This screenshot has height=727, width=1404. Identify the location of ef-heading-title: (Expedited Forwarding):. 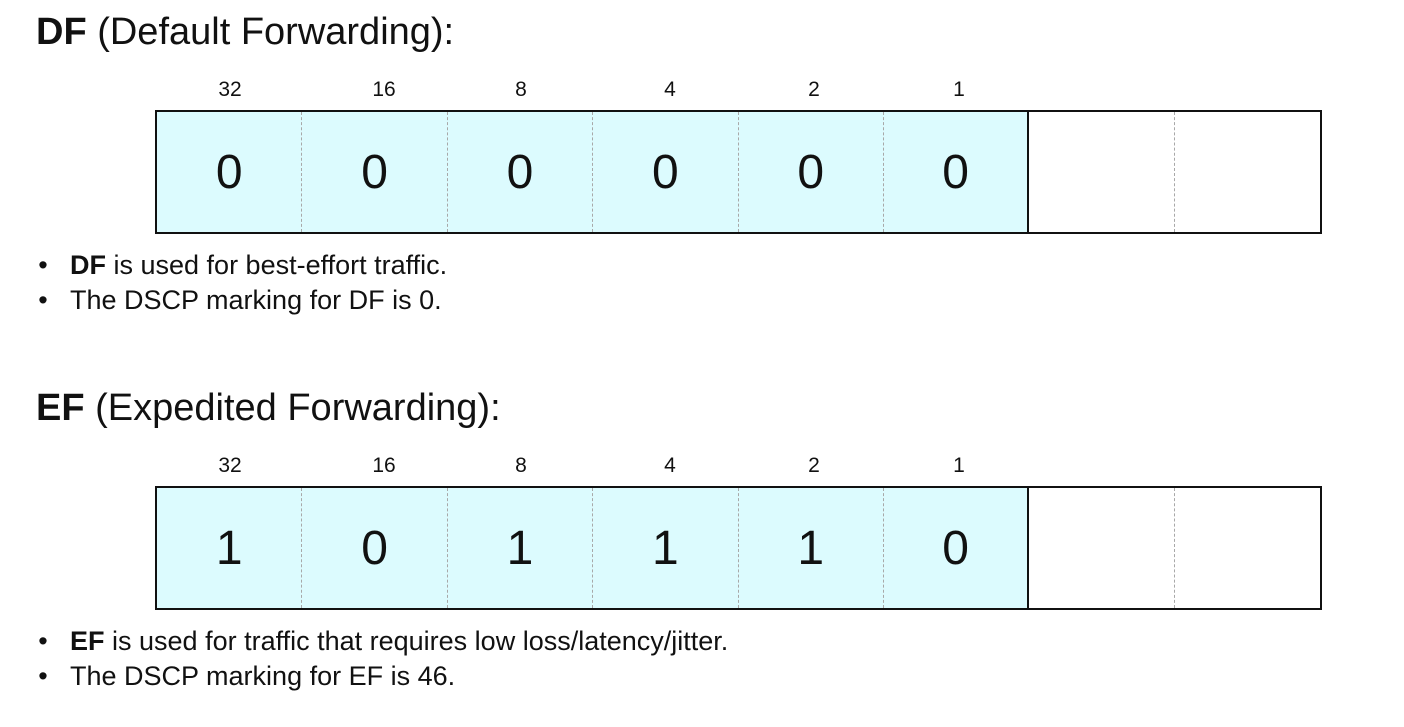
(292, 408).